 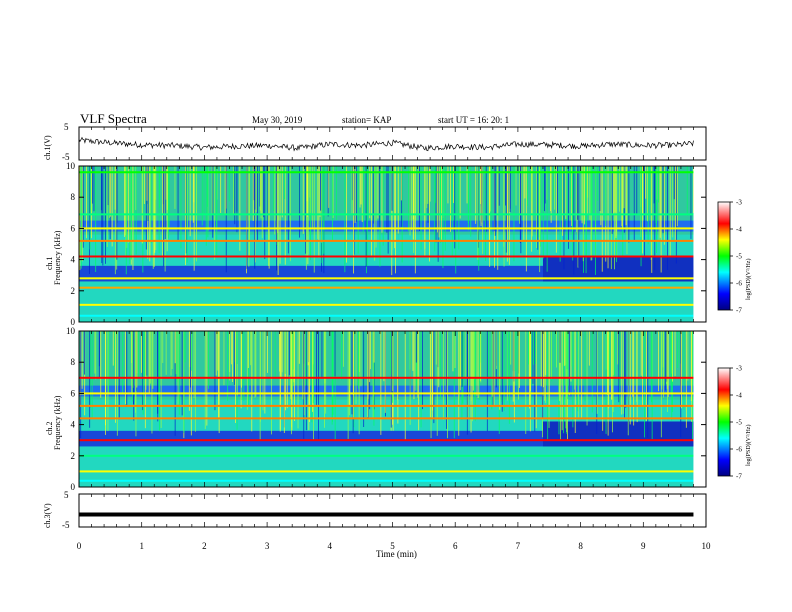 What do you see at coordinates (73, 425) in the screenshot?
I see `ch2-spectrogram-ytick-label: 4` at bounding box center [73, 425].